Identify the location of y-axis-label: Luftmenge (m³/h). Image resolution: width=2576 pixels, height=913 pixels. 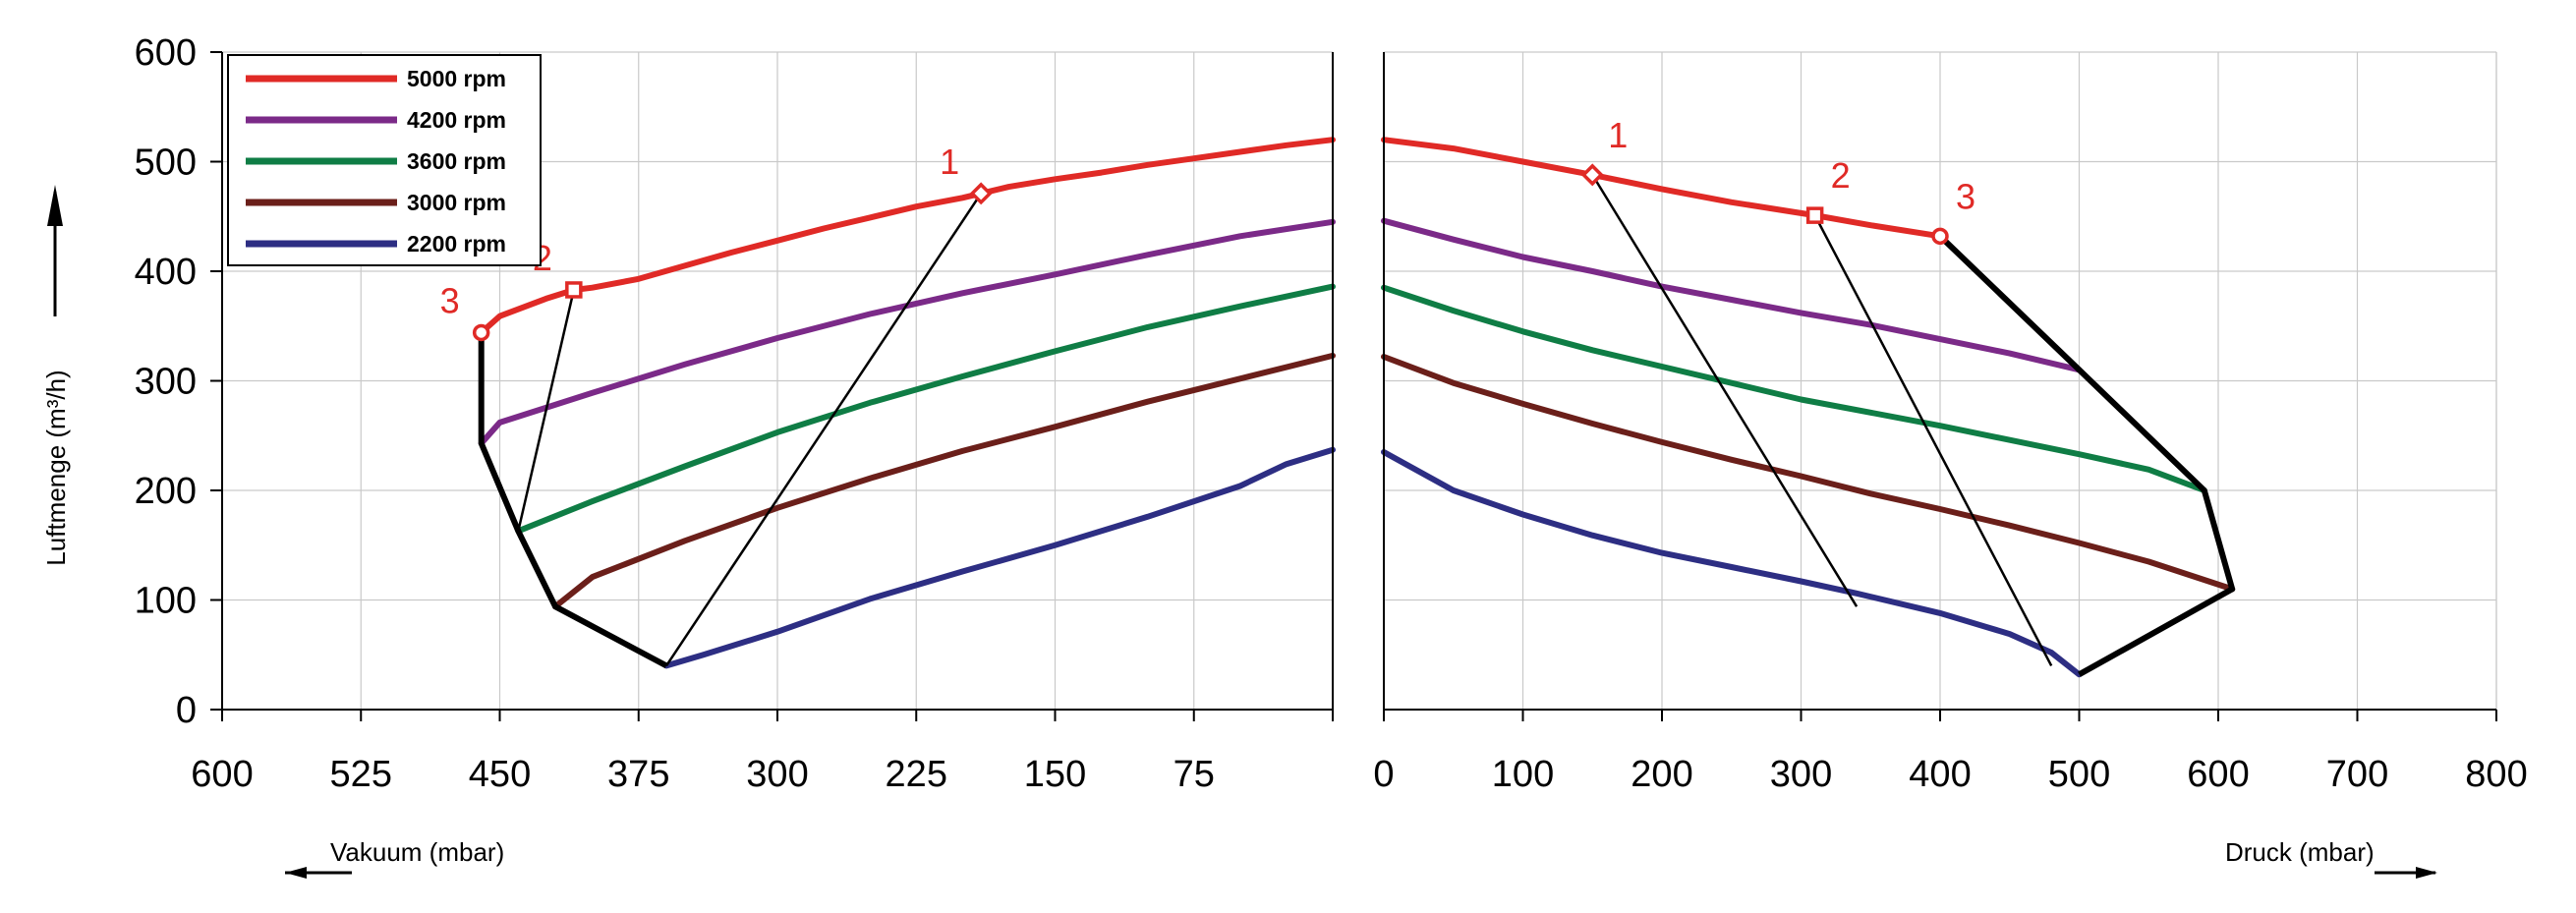
(56, 468).